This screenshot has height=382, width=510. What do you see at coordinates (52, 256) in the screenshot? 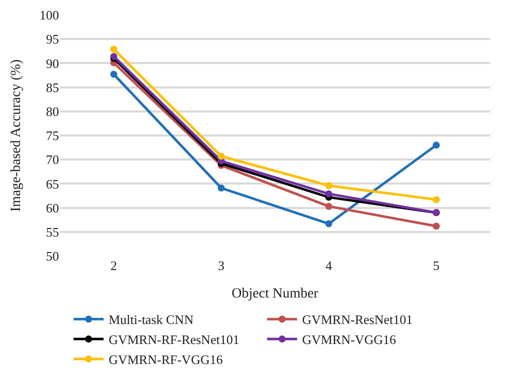
I see `y-tick-label: 50` at bounding box center [52, 256].